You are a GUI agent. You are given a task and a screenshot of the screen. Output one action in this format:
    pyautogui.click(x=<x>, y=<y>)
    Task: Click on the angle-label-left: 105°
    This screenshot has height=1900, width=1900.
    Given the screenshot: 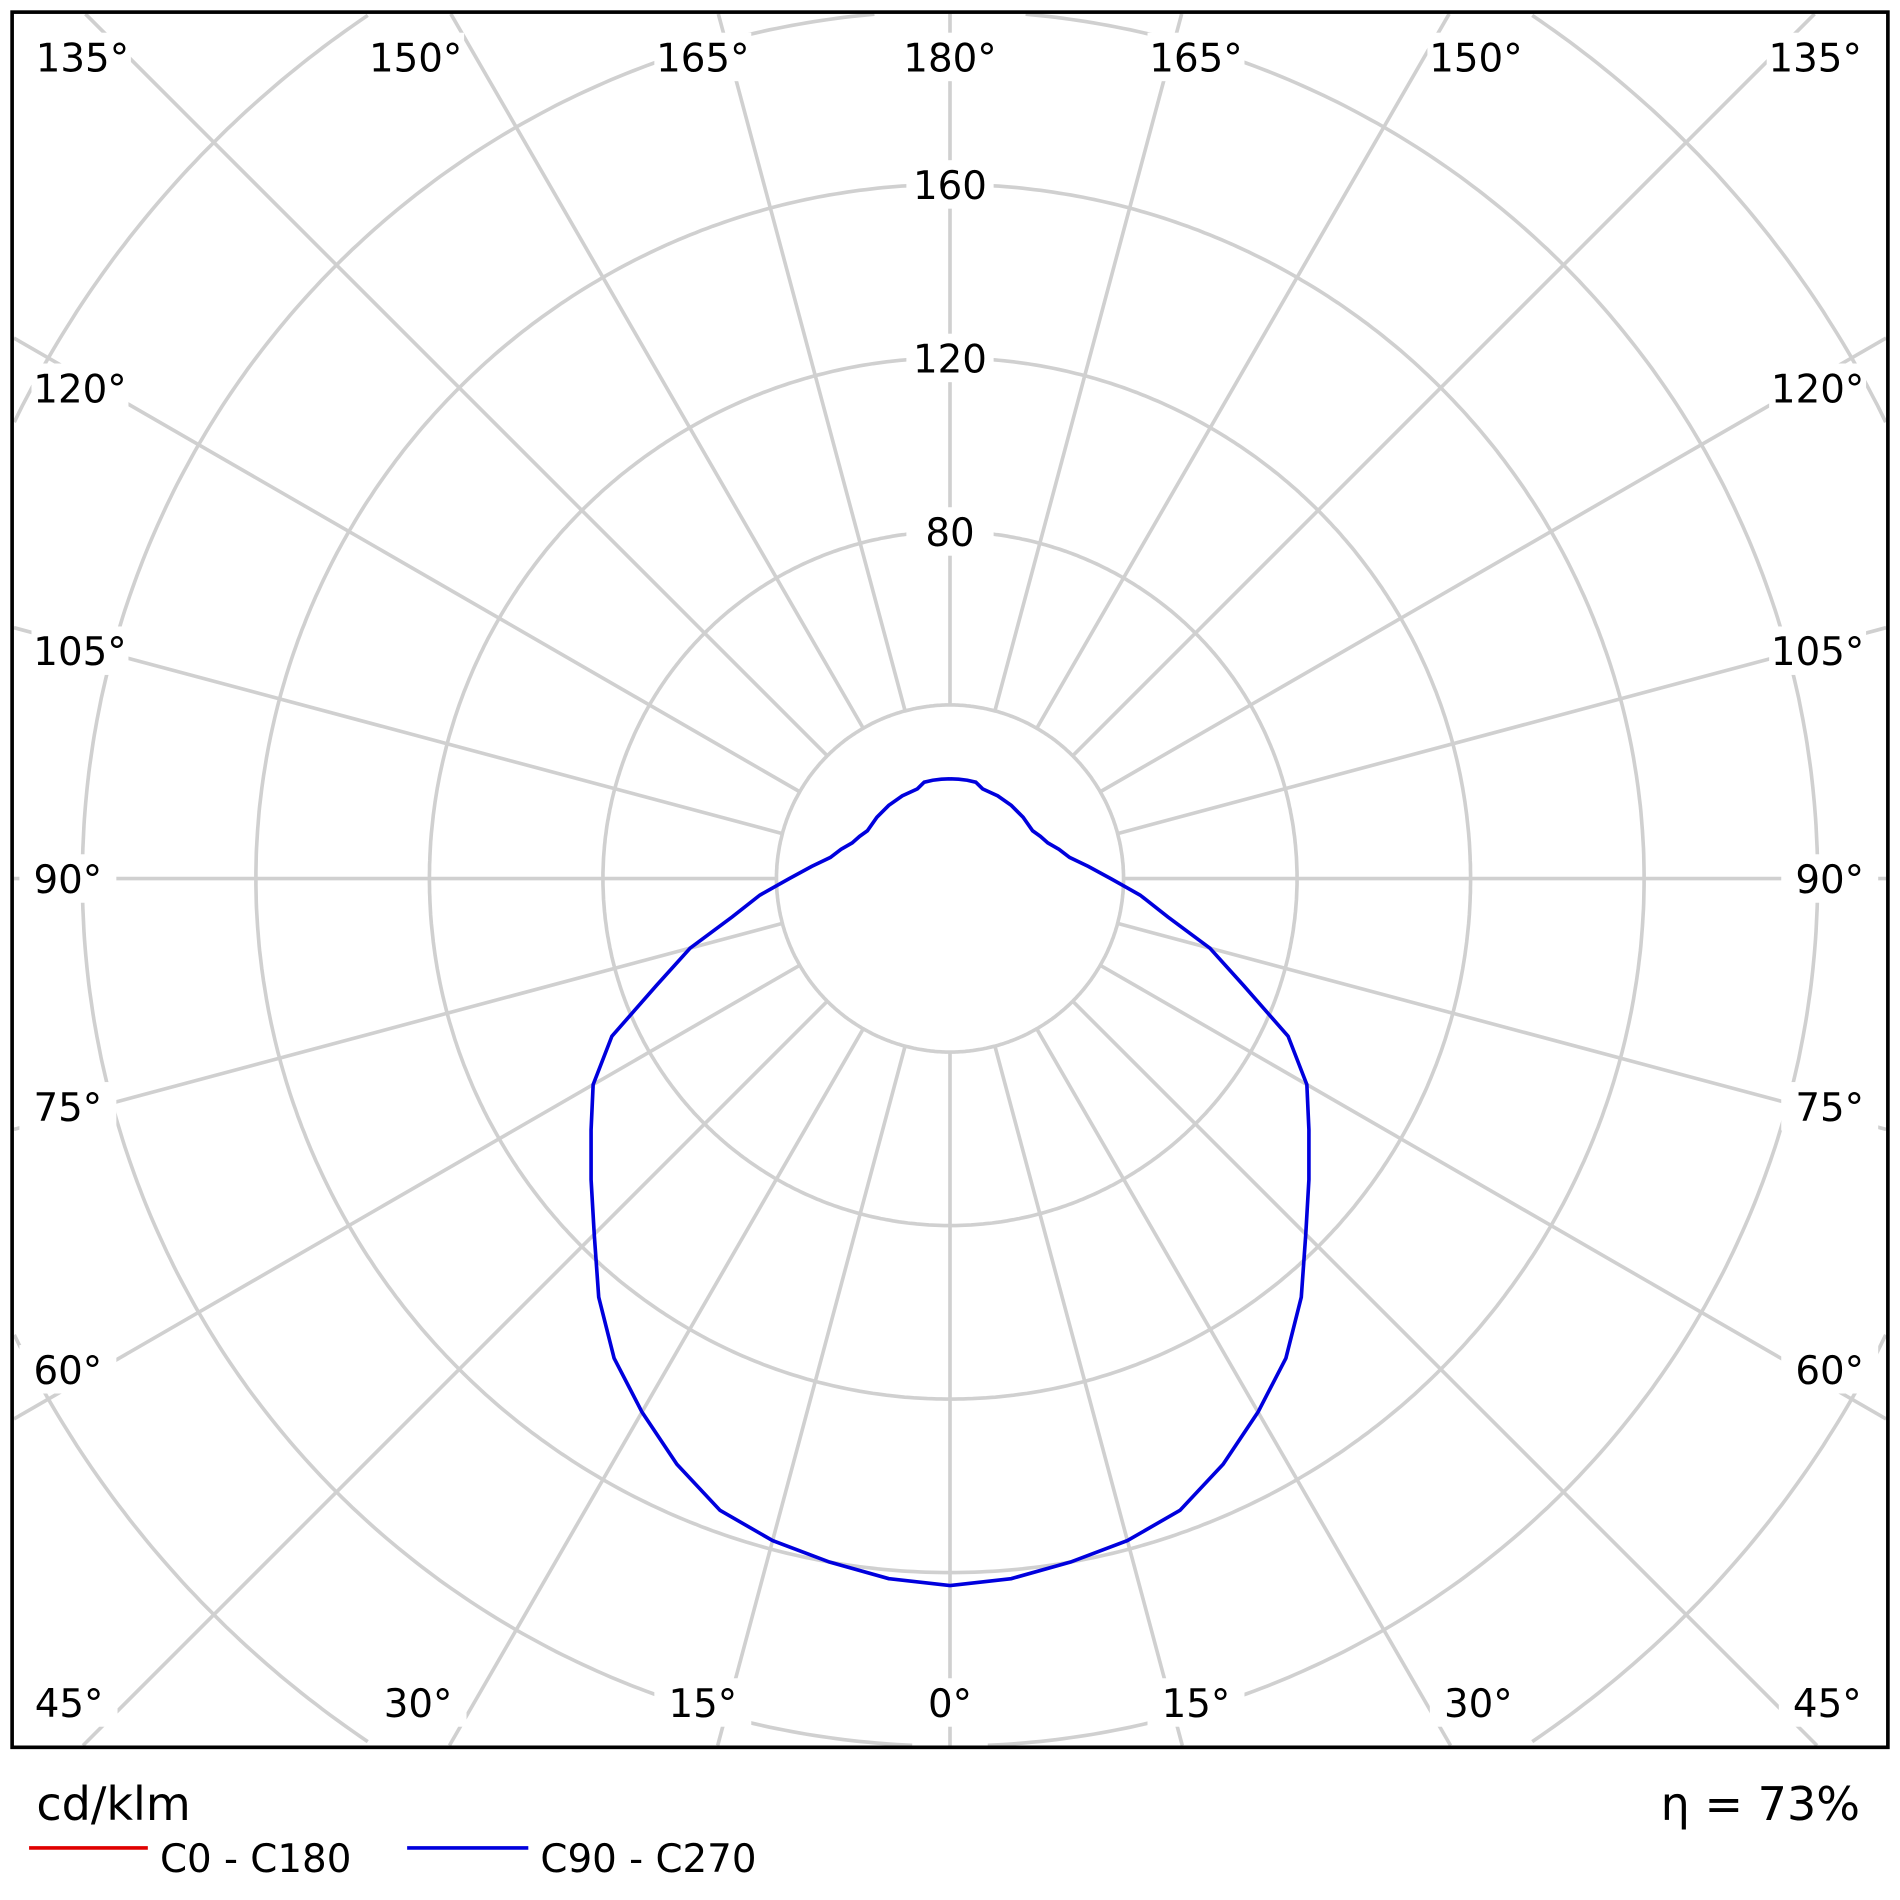 What is the action you would take?
    pyautogui.click(x=79, y=652)
    